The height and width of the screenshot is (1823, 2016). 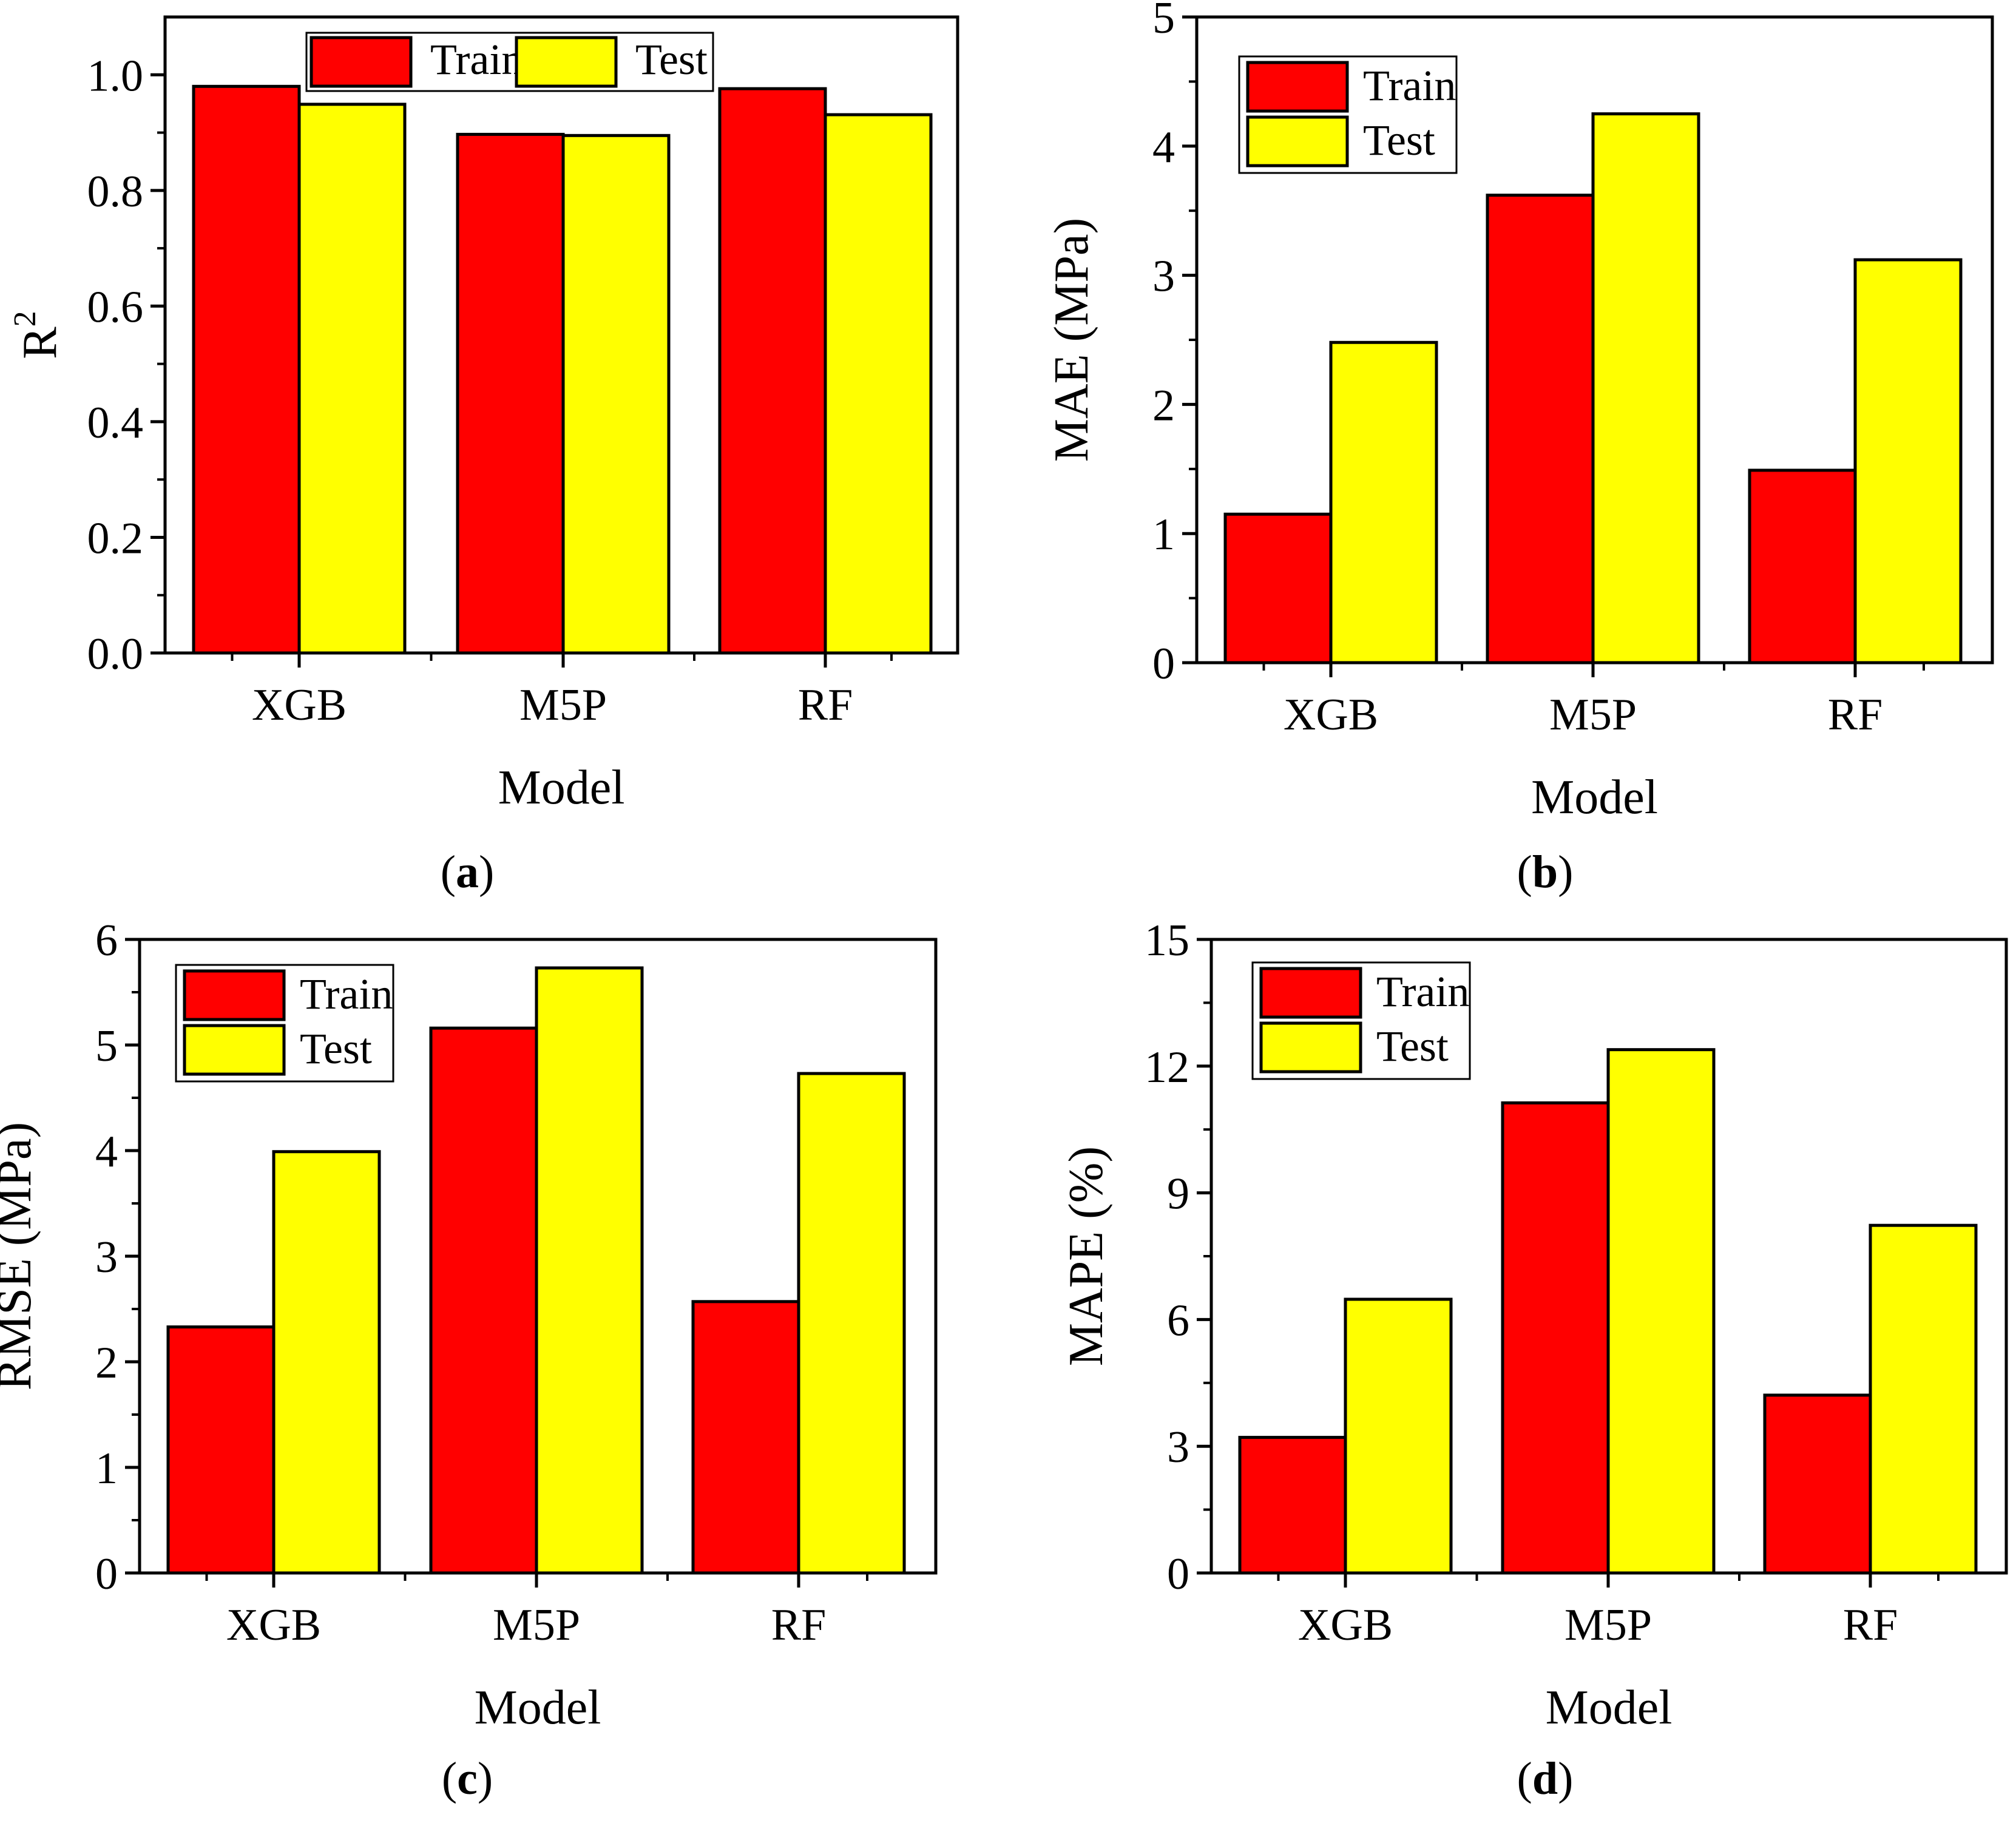 What do you see at coordinates (25, 318) in the screenshot?
I see `y-axis-title-superscript: 2` at bounding box center [25, 318].